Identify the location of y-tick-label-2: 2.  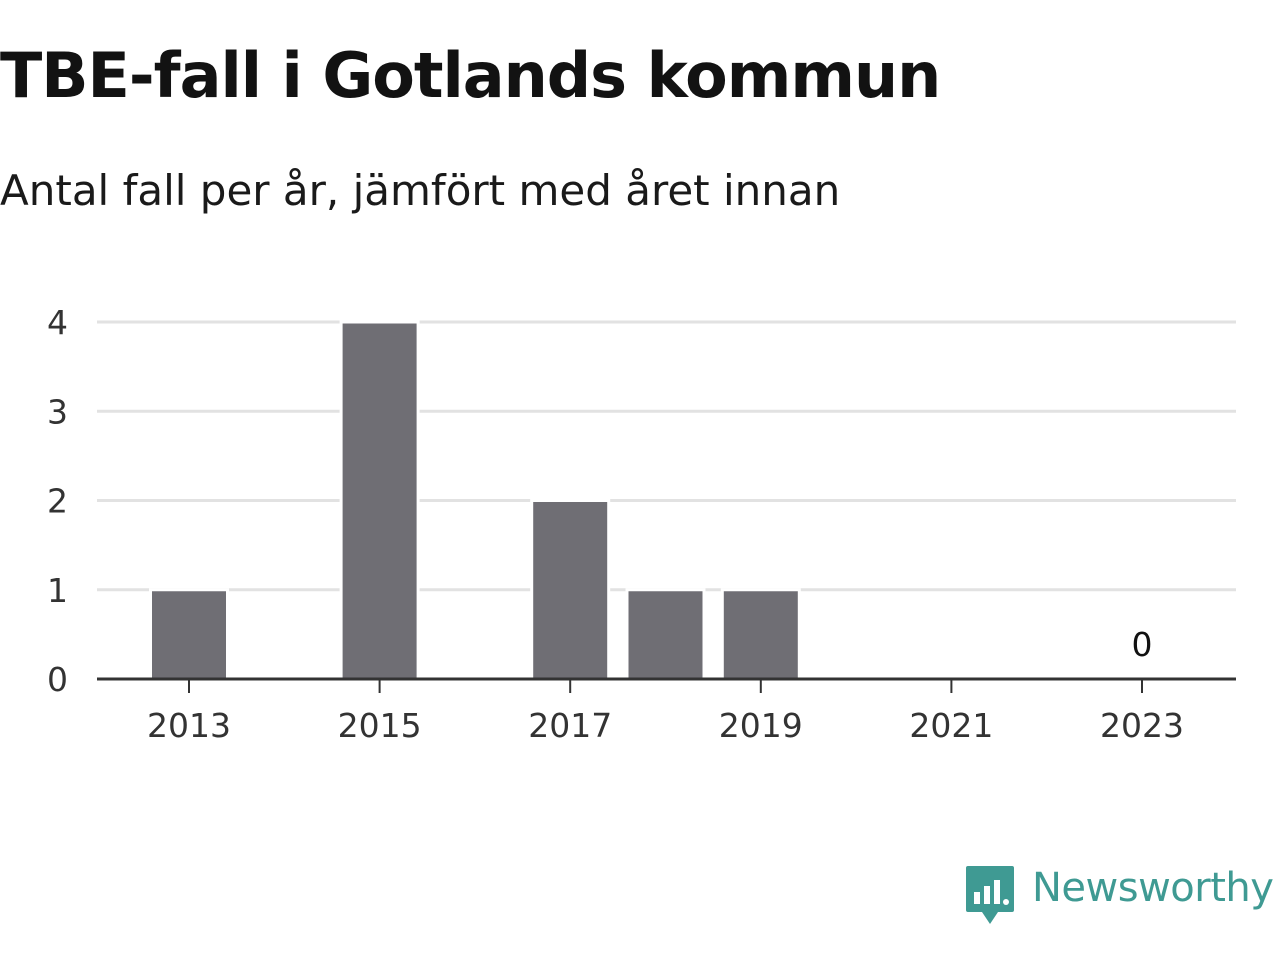
(57, 501).